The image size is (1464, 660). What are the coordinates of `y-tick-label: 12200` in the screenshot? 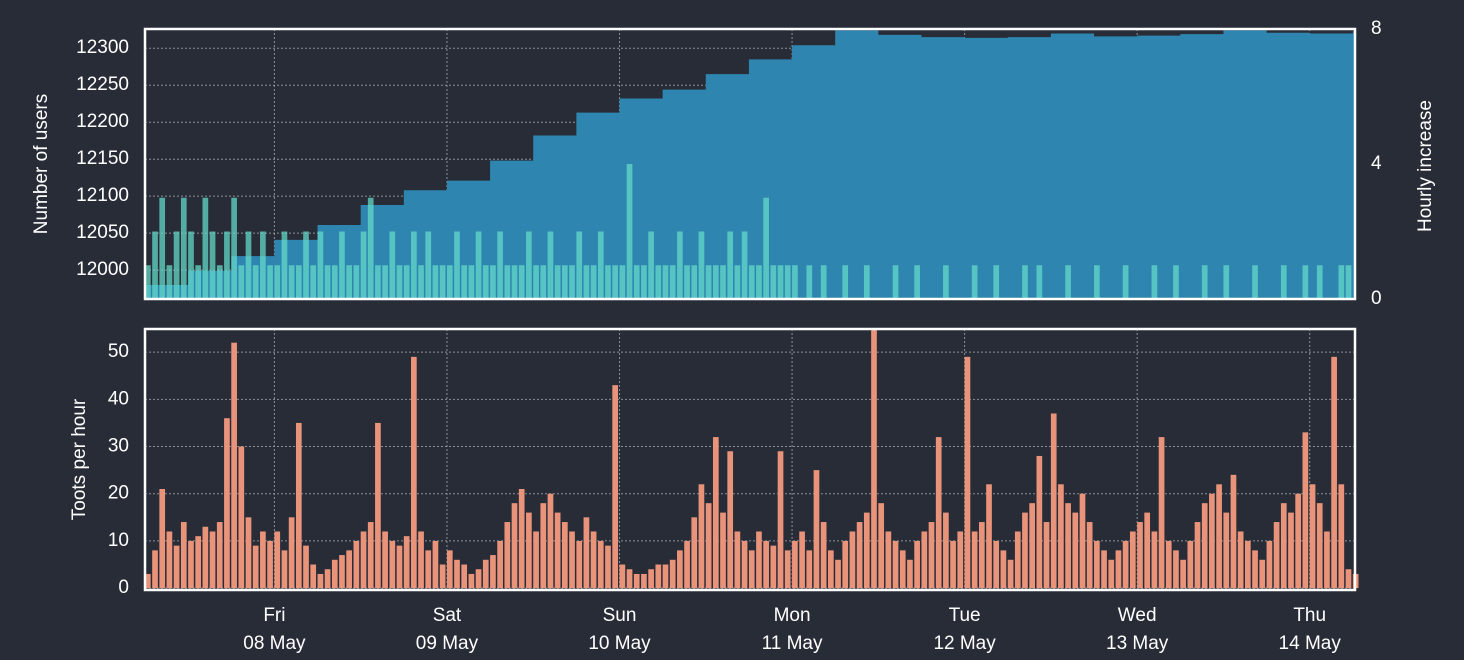 It's located at (102, 121).